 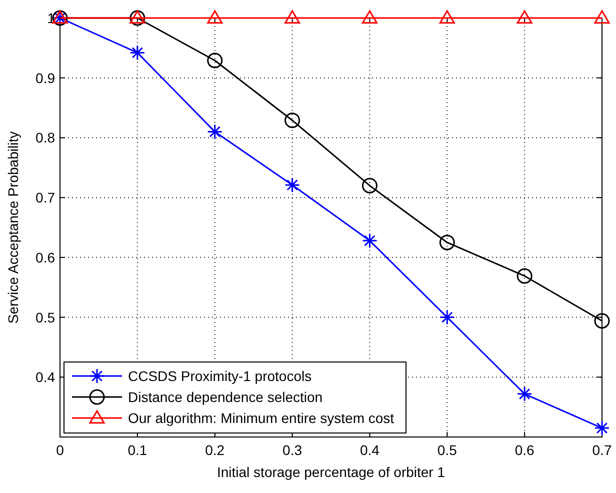 What do you see at coordinates (370, 450) in the screenshot?
I see `x-tick-label: 0.4` at bounding box center [370, 450].